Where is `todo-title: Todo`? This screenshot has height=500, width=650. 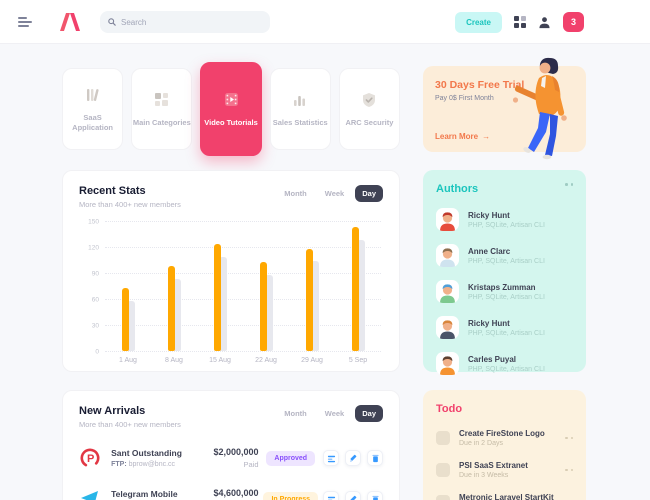 todo-title: Todo is located at coordinates (449, 409).